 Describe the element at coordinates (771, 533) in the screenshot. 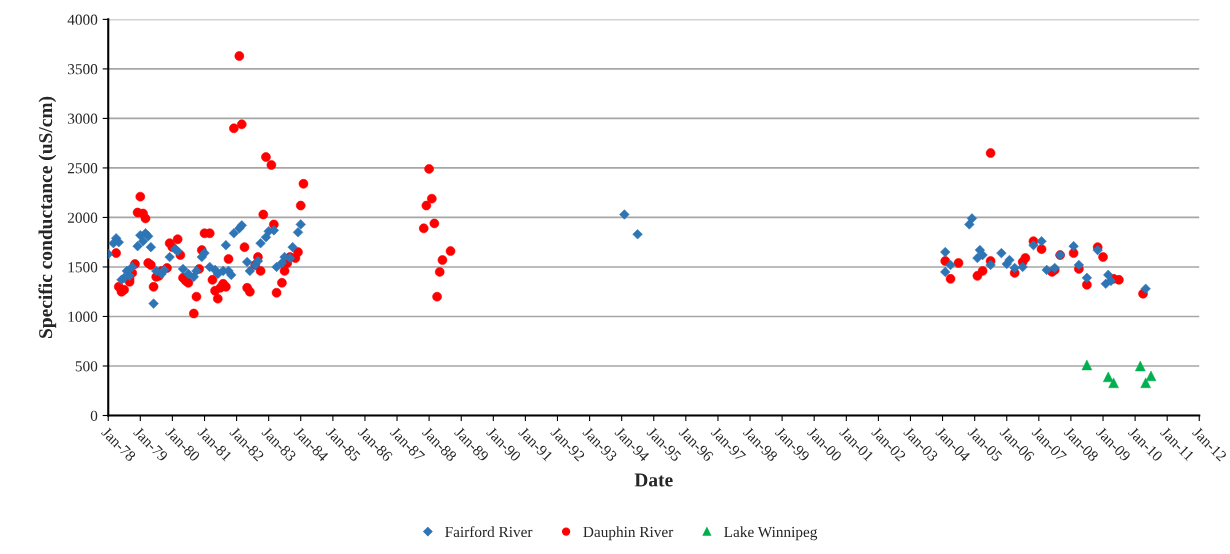

I see `legend-label: Lake Winnipeg` at that location.